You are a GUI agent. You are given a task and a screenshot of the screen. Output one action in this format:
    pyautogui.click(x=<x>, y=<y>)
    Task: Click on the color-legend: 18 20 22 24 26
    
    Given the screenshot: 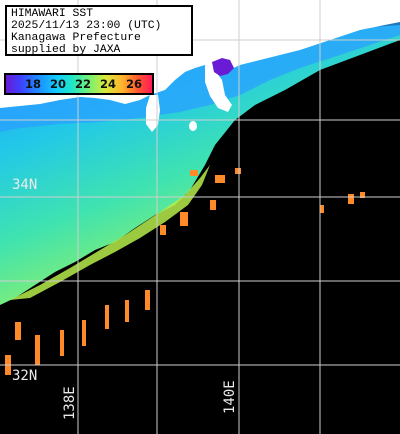 What is the action you would take?
    pyautogui.click(x=79, y=84)
    